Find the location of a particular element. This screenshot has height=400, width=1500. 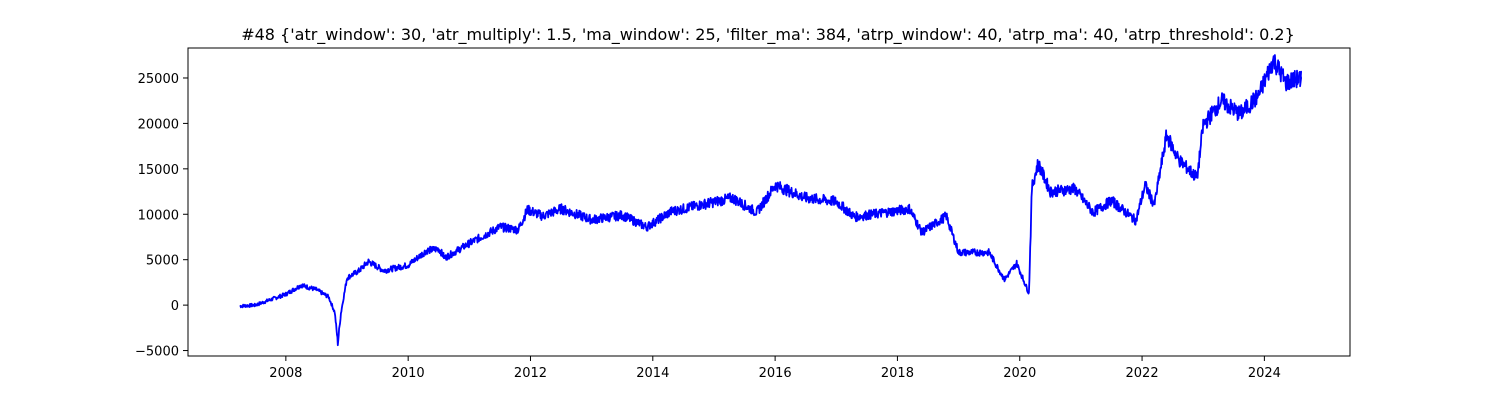

x-tick-label: 2018 is located at coordinates (897, 373).